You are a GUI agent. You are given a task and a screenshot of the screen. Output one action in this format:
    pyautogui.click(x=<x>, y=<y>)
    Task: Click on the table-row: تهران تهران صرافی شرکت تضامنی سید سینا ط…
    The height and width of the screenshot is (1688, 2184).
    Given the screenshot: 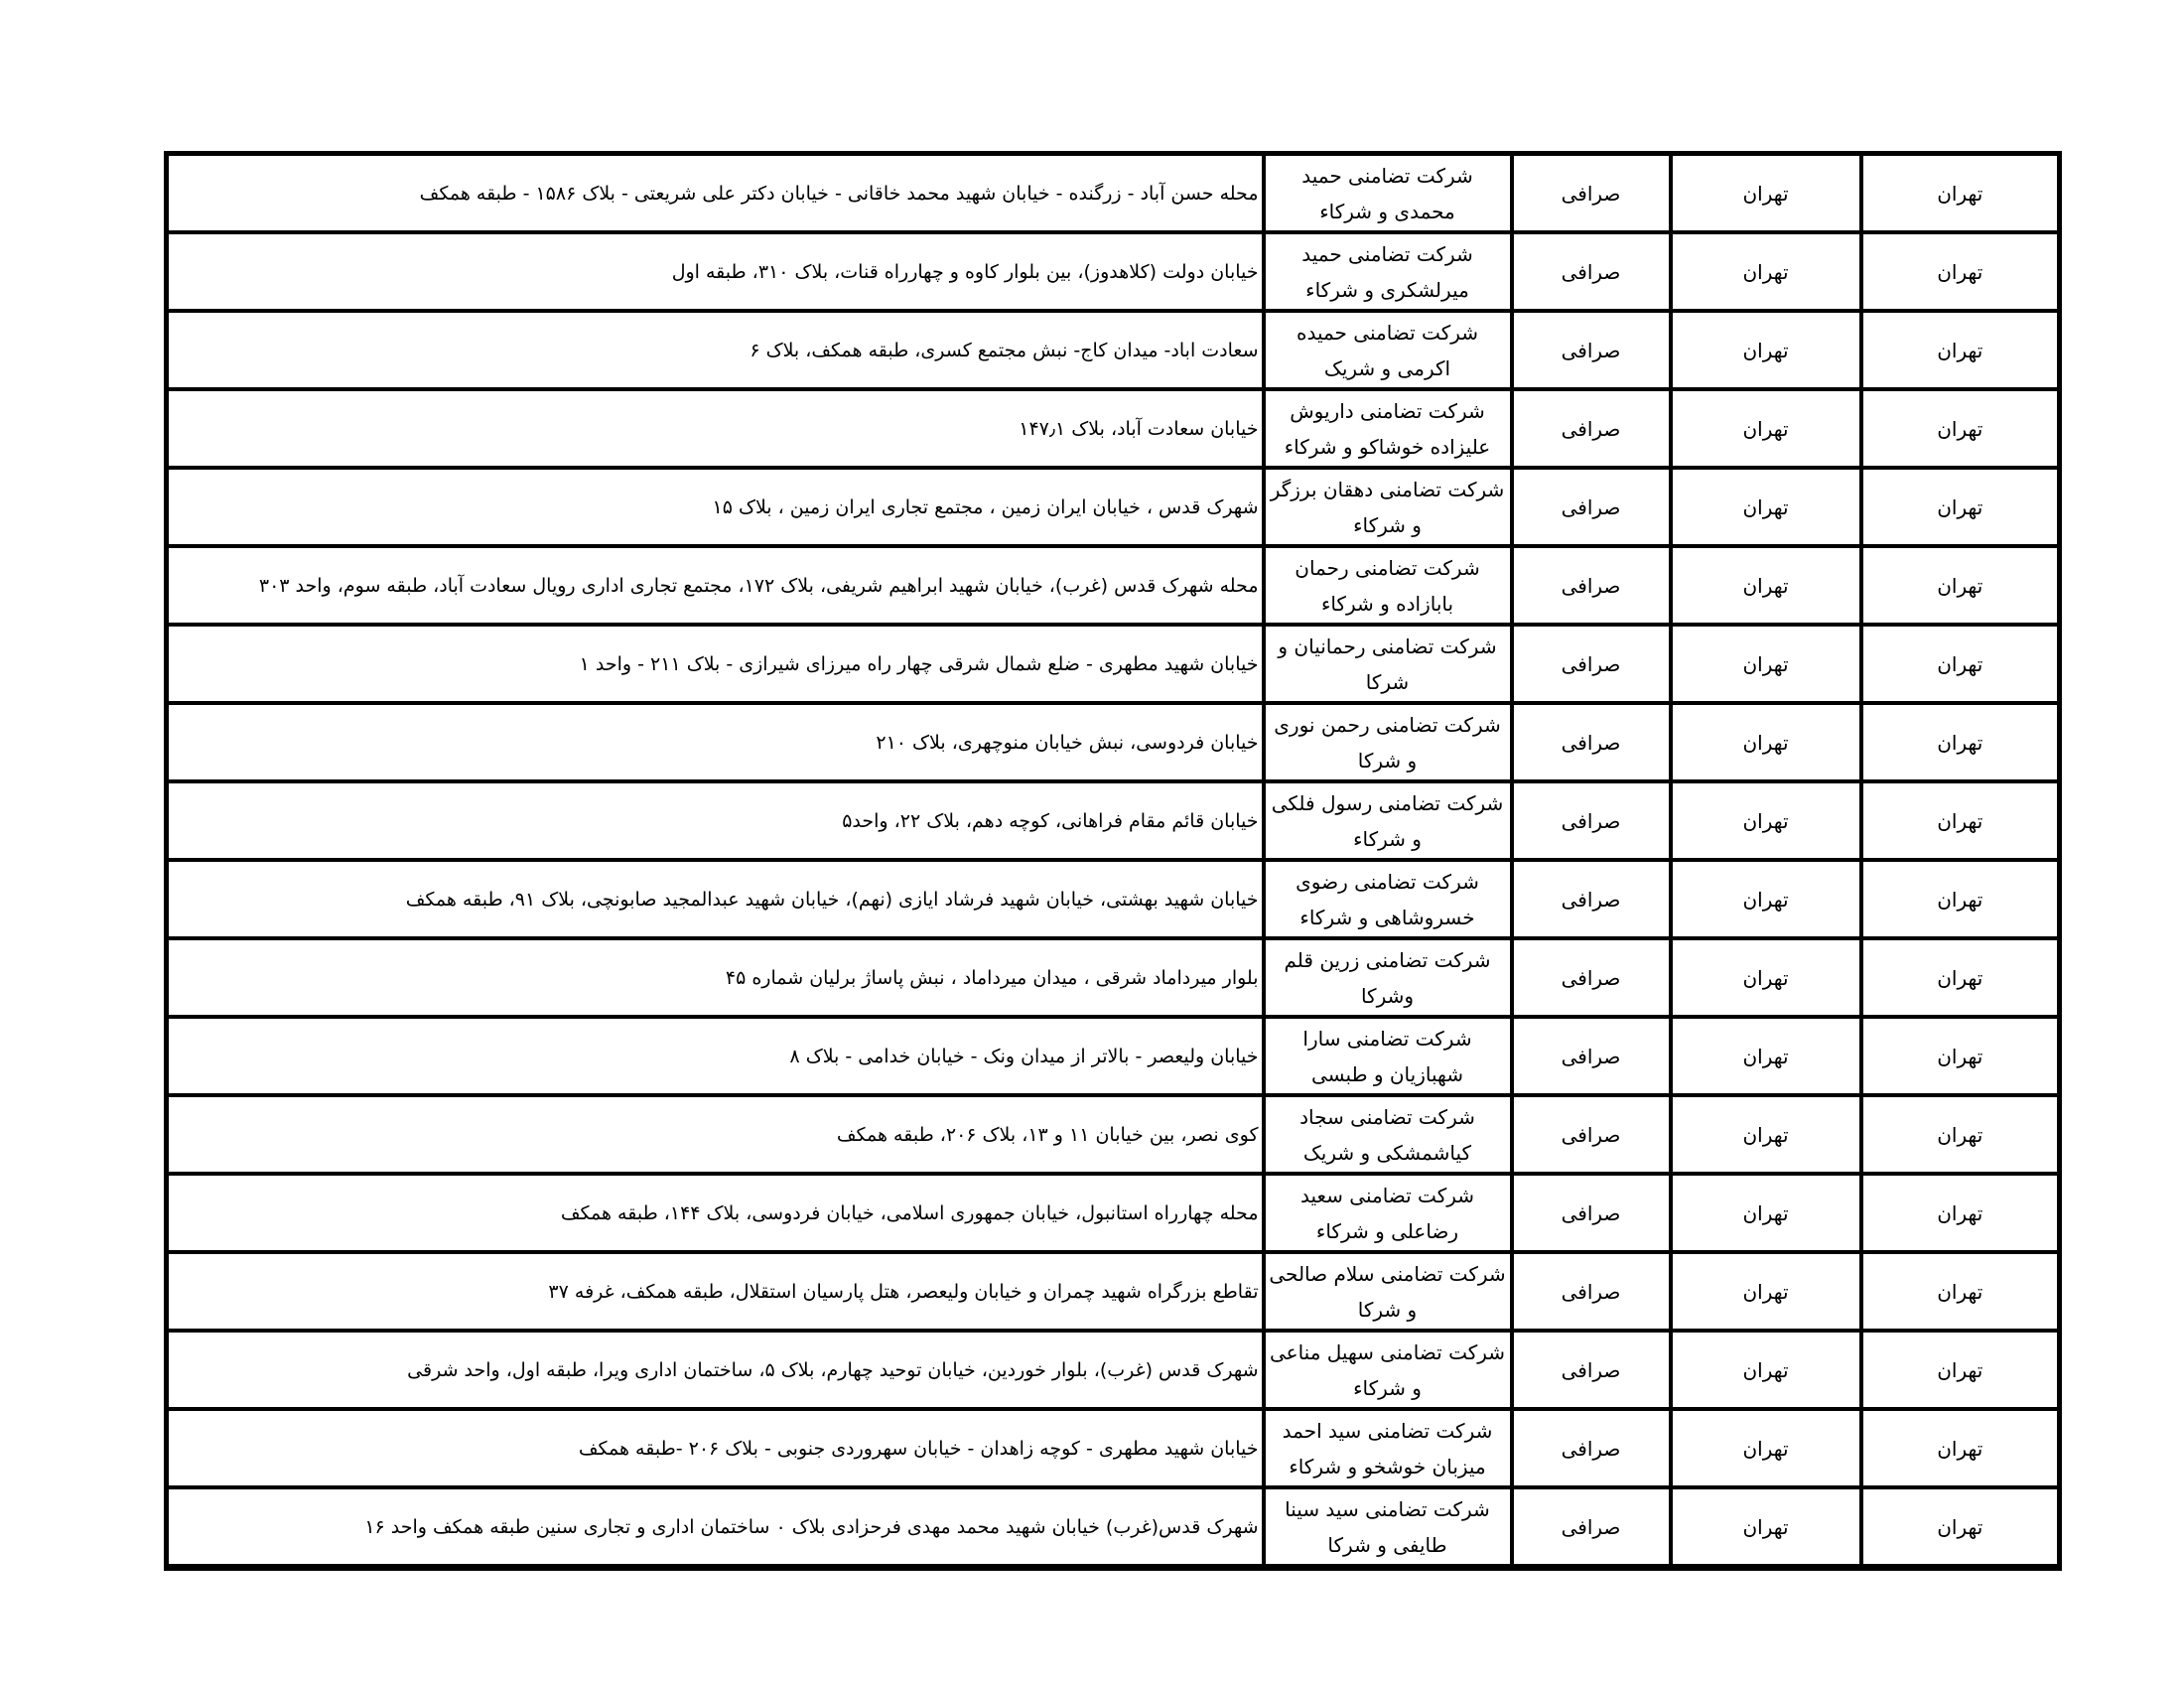 What is the action you would take?
    pyautogui.click(x=1113, y=1527)
    